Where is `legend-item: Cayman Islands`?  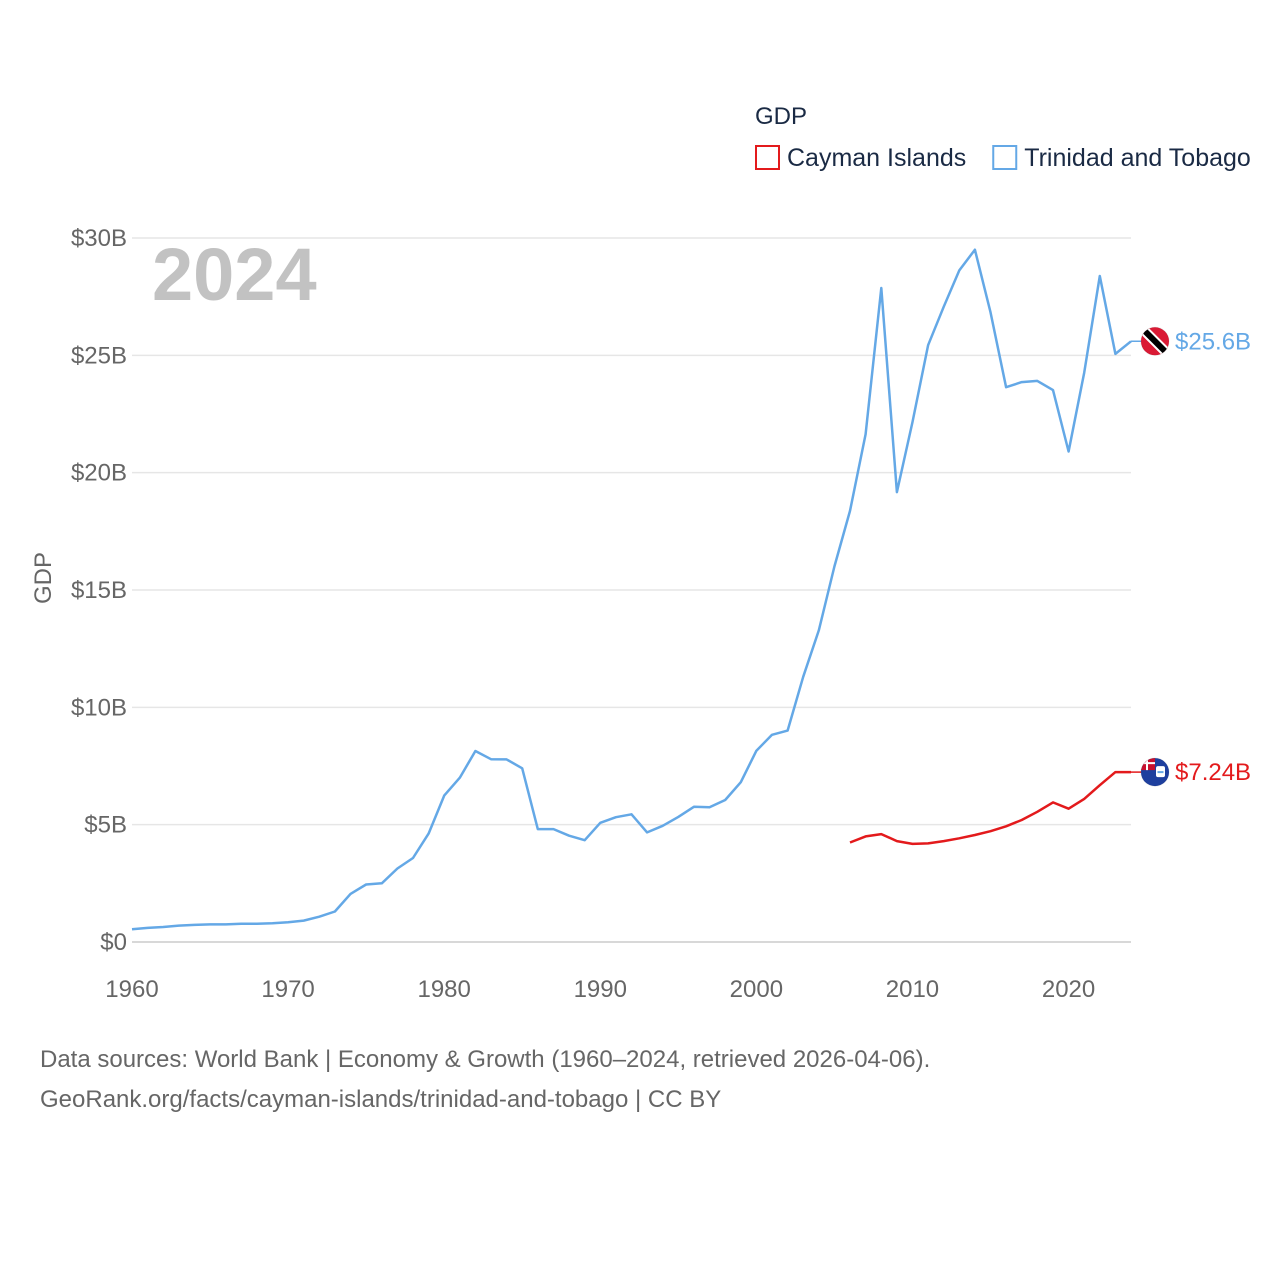 legend-item: Cayman Islands is located at coordinates (860, 158).